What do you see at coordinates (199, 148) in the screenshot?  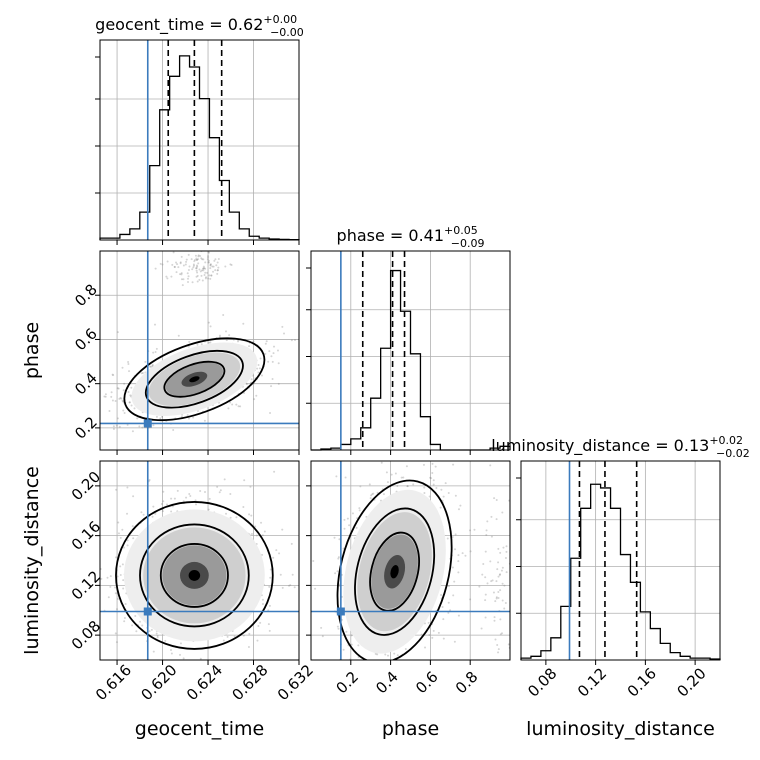 I see `histogram-geocent_time` at bounding box center [199, 148].